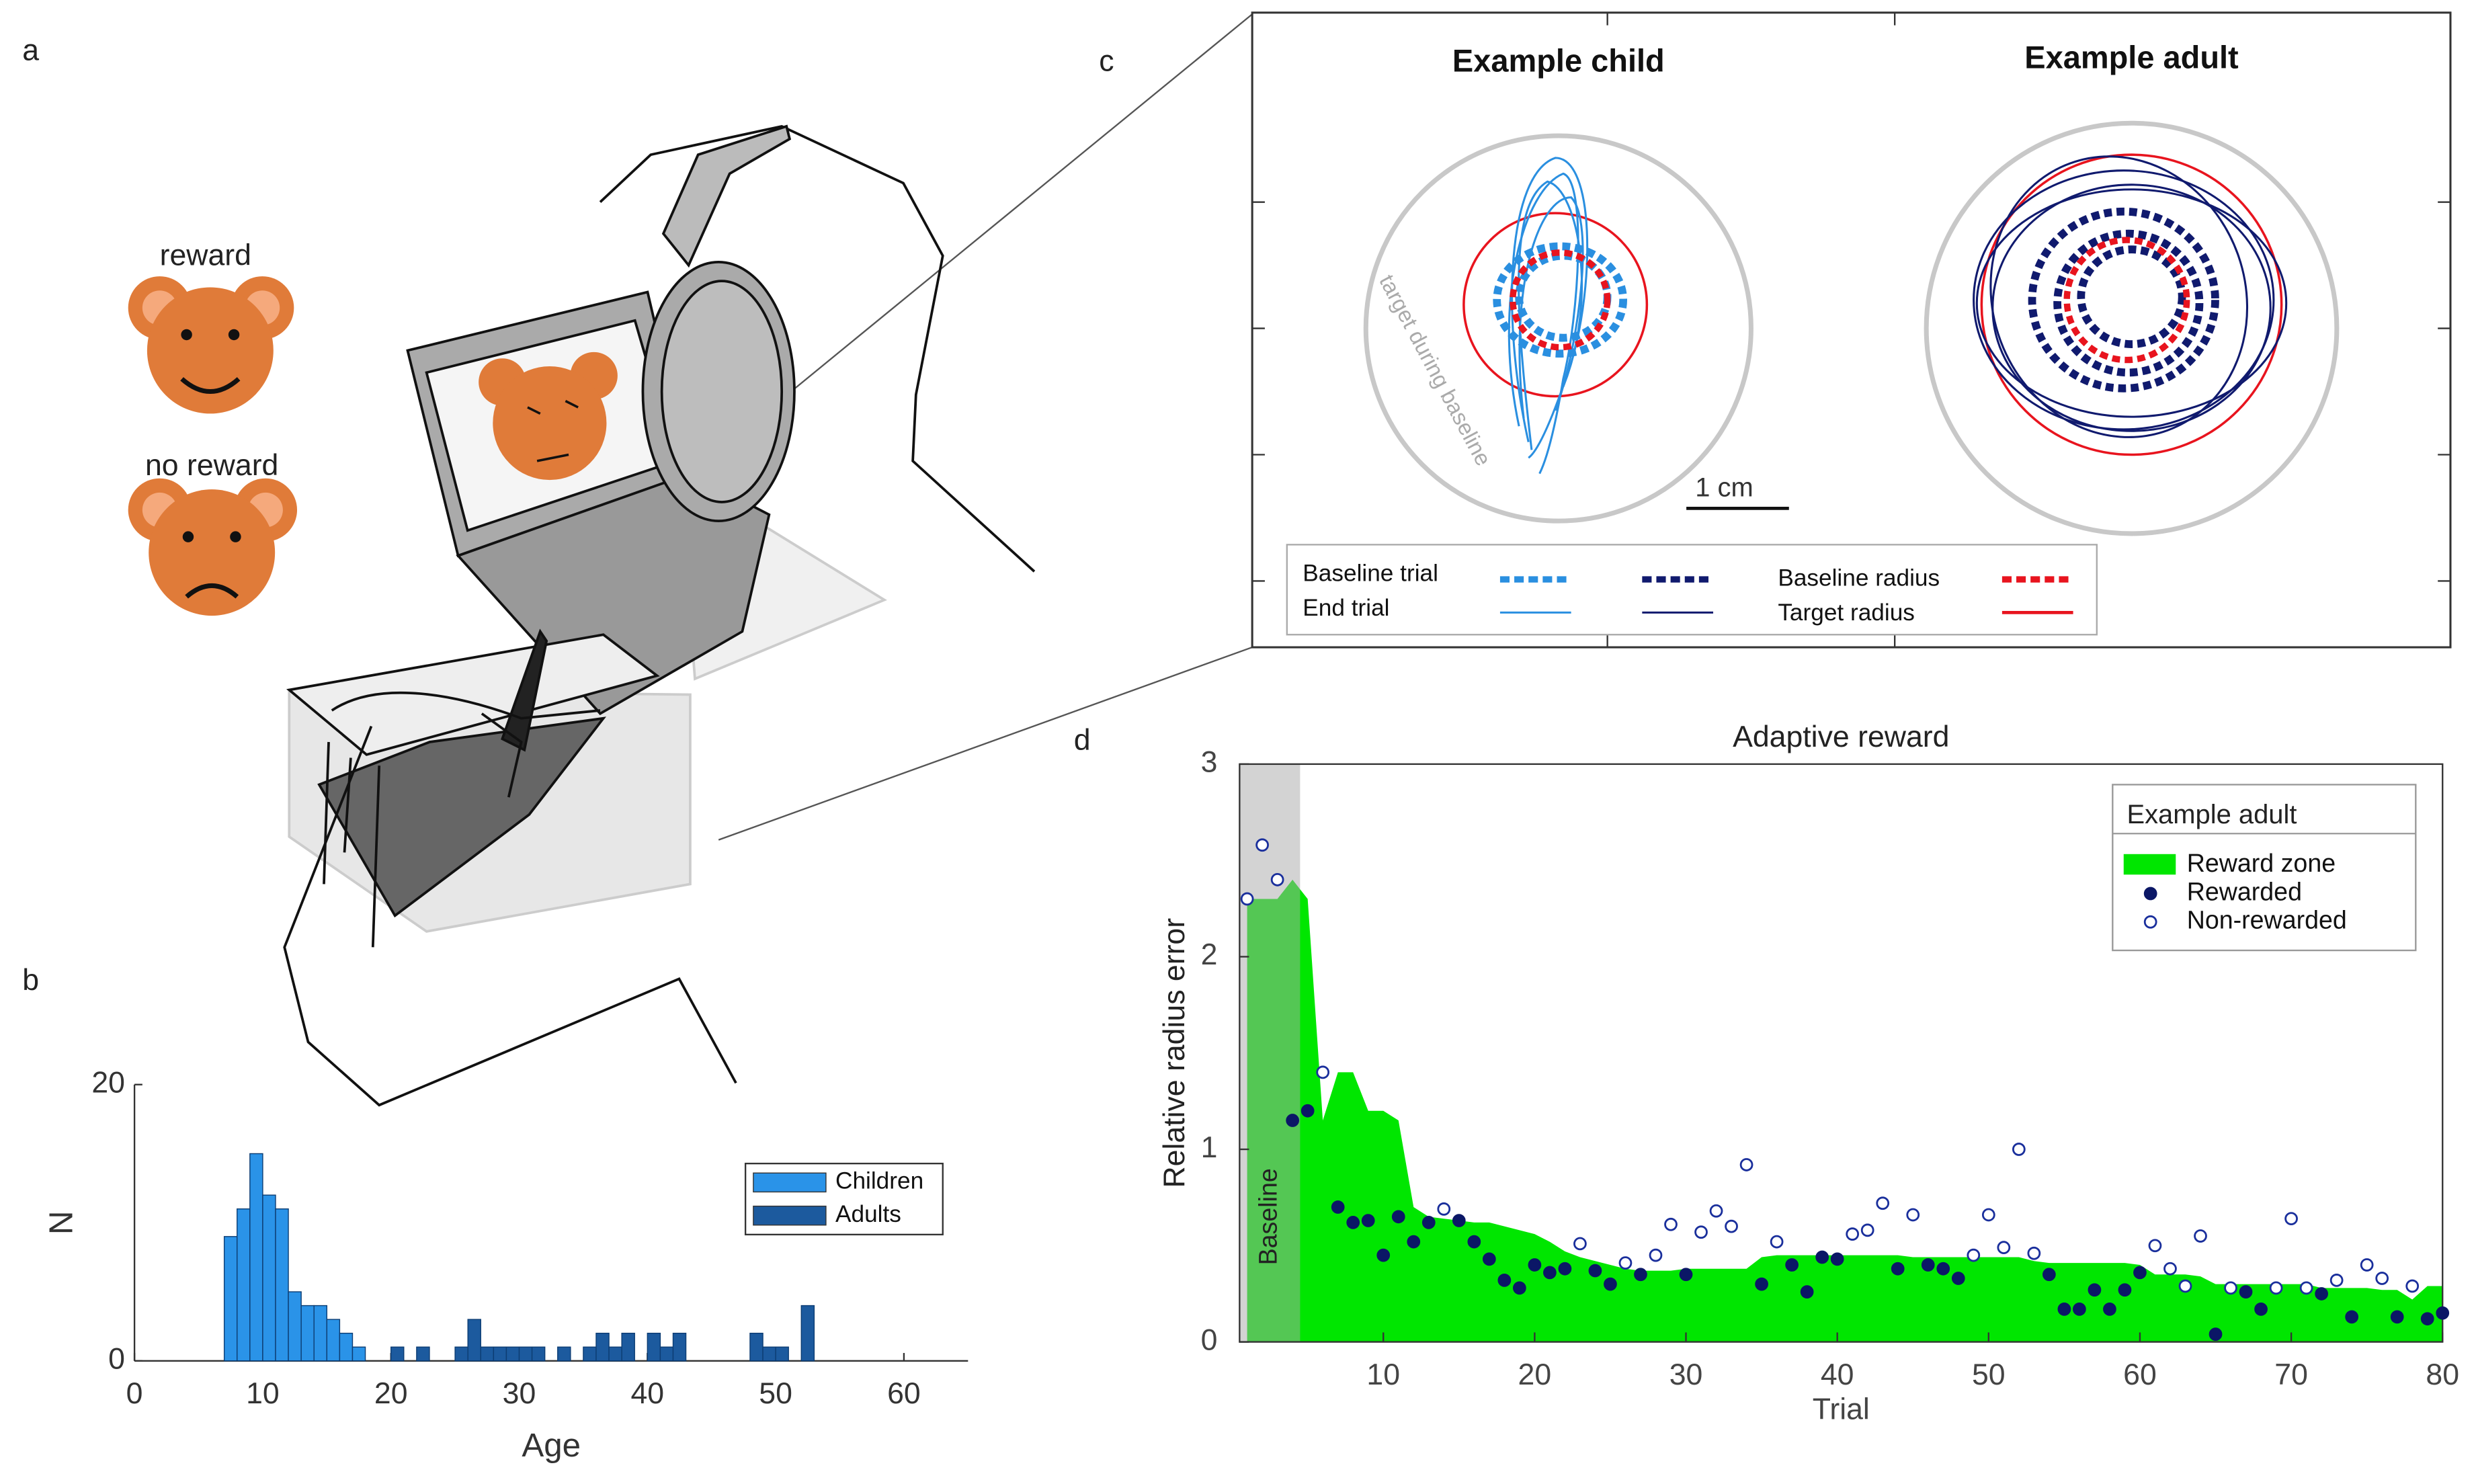 The width and height of the screenshot is (2476, 1484). I want to click on bear-label: reward, so click(205, 255).